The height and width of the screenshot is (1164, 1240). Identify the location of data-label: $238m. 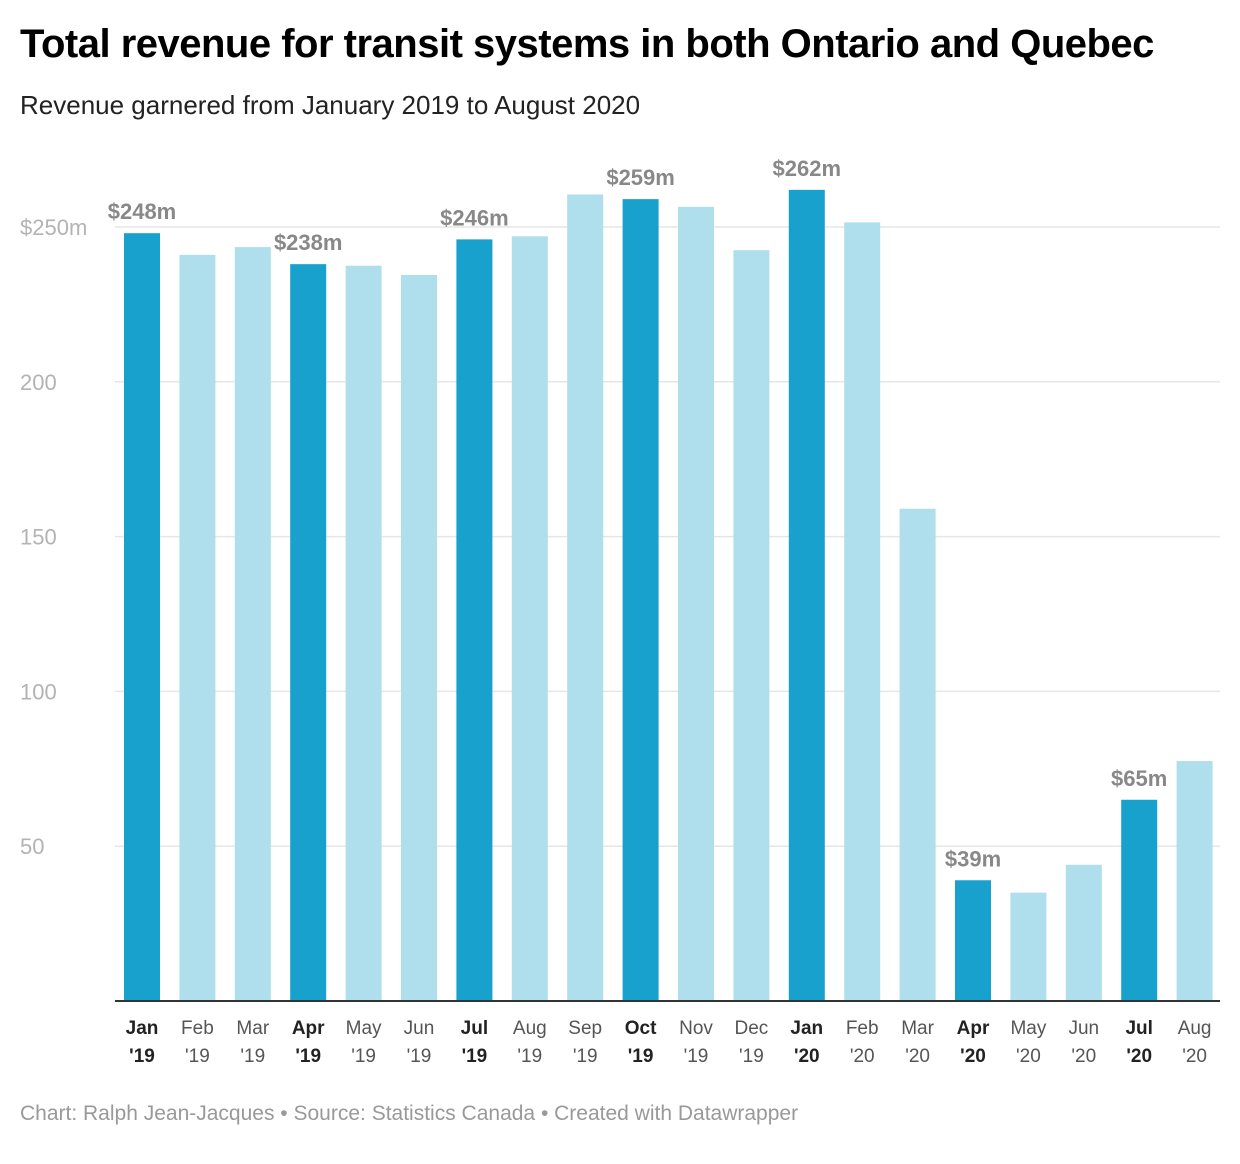
(308, 242).